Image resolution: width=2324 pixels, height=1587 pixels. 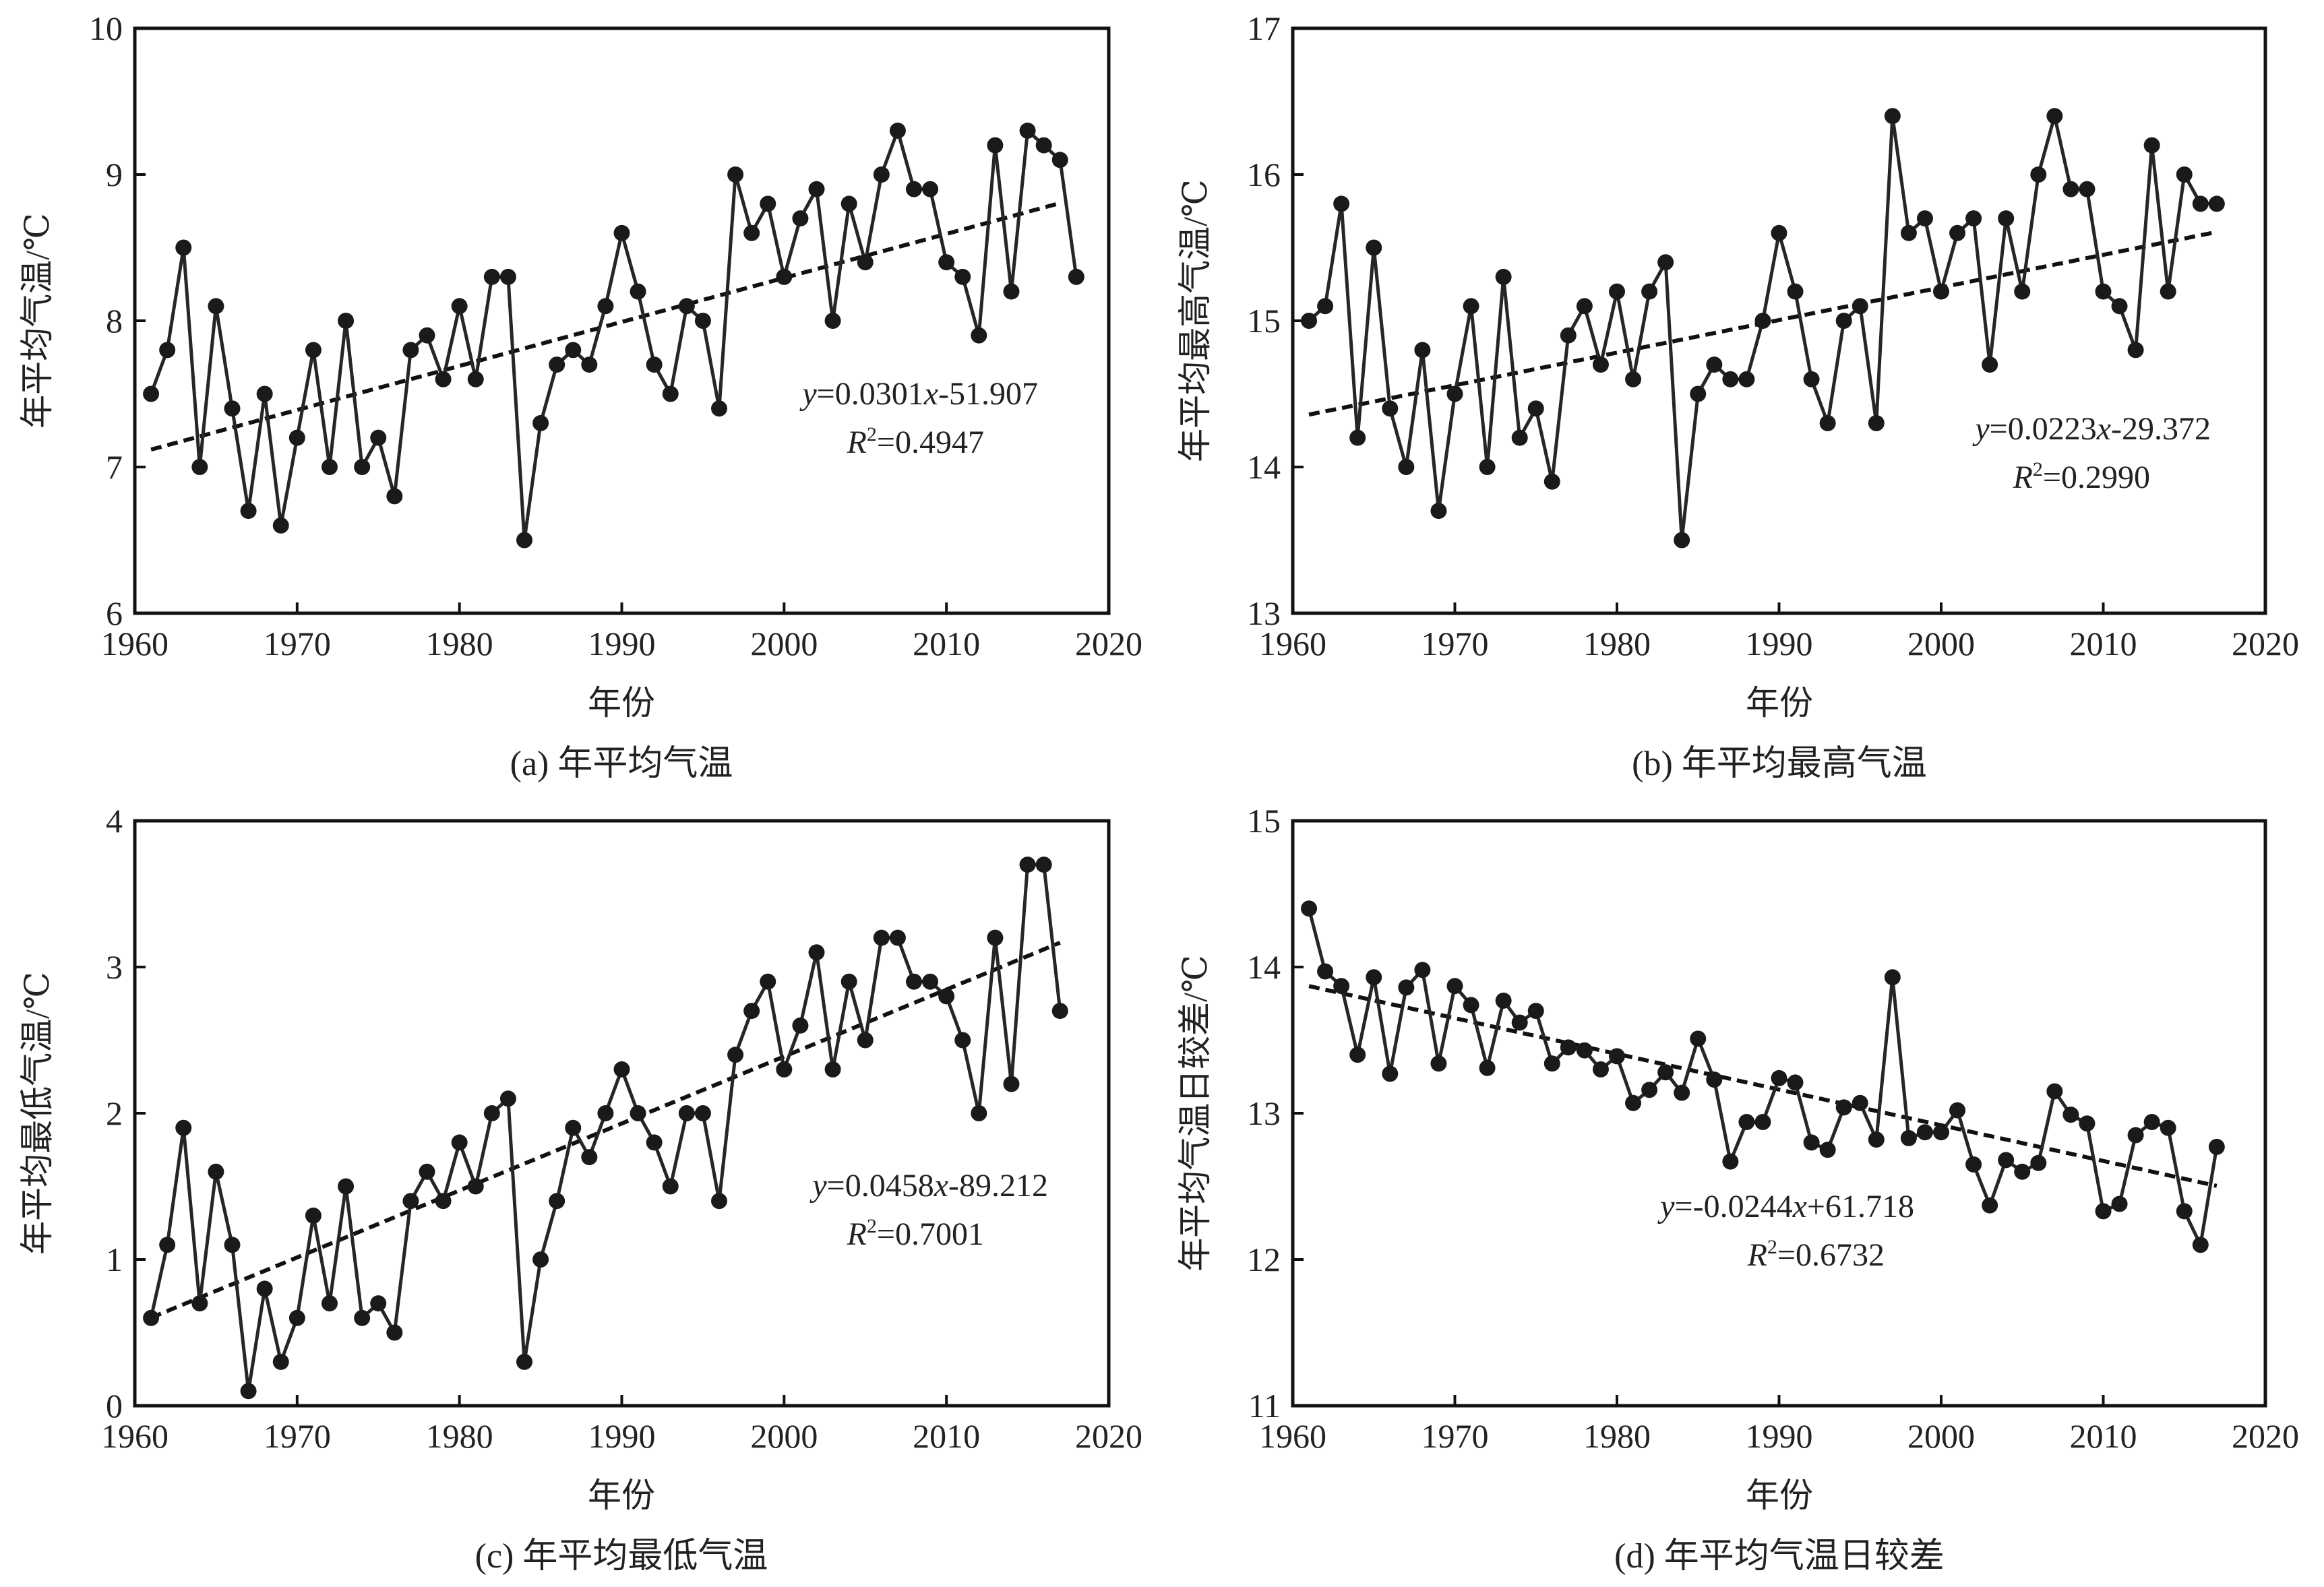 I want to click on x-tick-label: 1980, so click(x=1617, y=643).